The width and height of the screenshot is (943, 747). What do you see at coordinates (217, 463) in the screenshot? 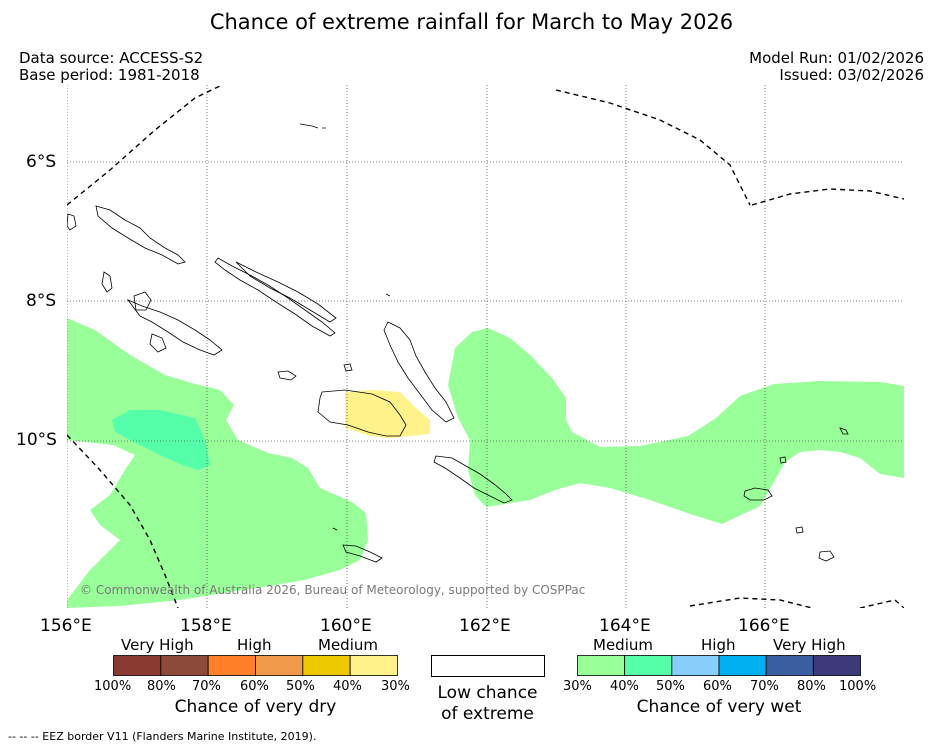
I see `wet-medium-region-west` at bounding box center [217, 463].